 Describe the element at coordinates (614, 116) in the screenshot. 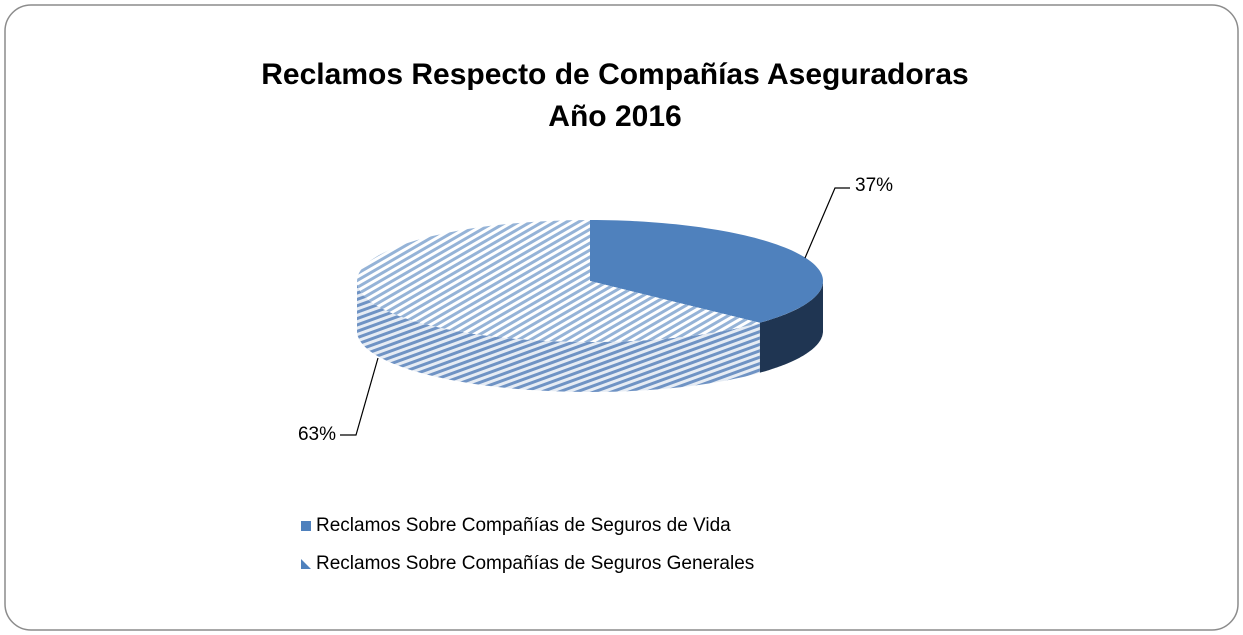

I see `chart-title: Año 2016` at that location.